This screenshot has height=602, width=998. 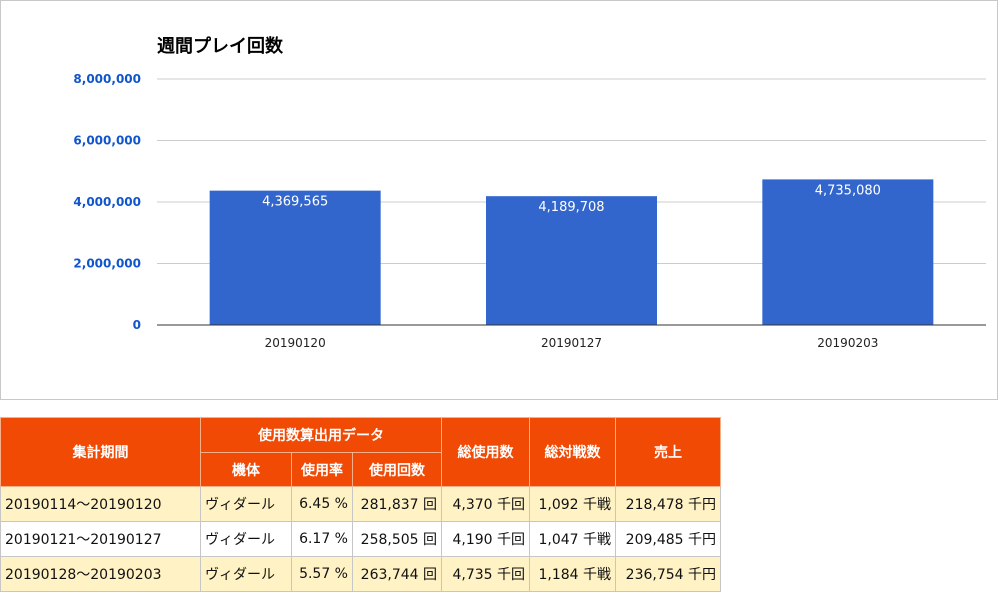 What do you see at coordinates (668, 452) in the screenshot?
I see `header-sales: 売上` at bounding box center [668, 452].